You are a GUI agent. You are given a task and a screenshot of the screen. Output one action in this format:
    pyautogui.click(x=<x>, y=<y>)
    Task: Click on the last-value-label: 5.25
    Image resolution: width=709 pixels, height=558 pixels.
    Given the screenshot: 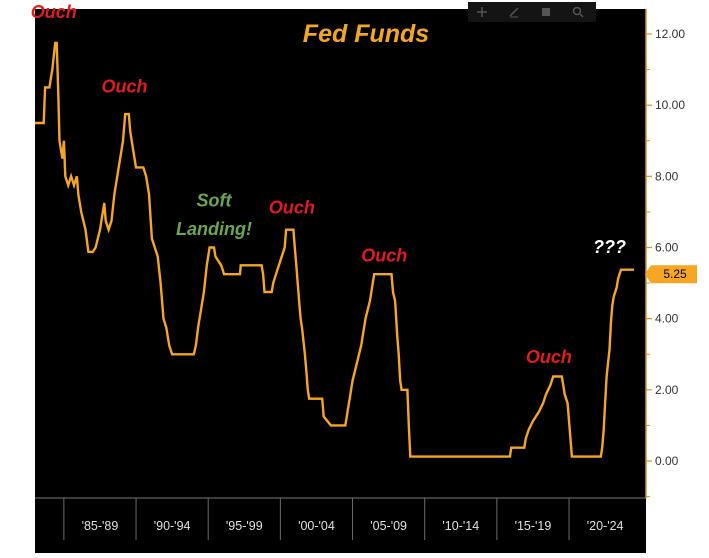 What is the action you would take?
    pyautogui.click(x=675, y=274)
    